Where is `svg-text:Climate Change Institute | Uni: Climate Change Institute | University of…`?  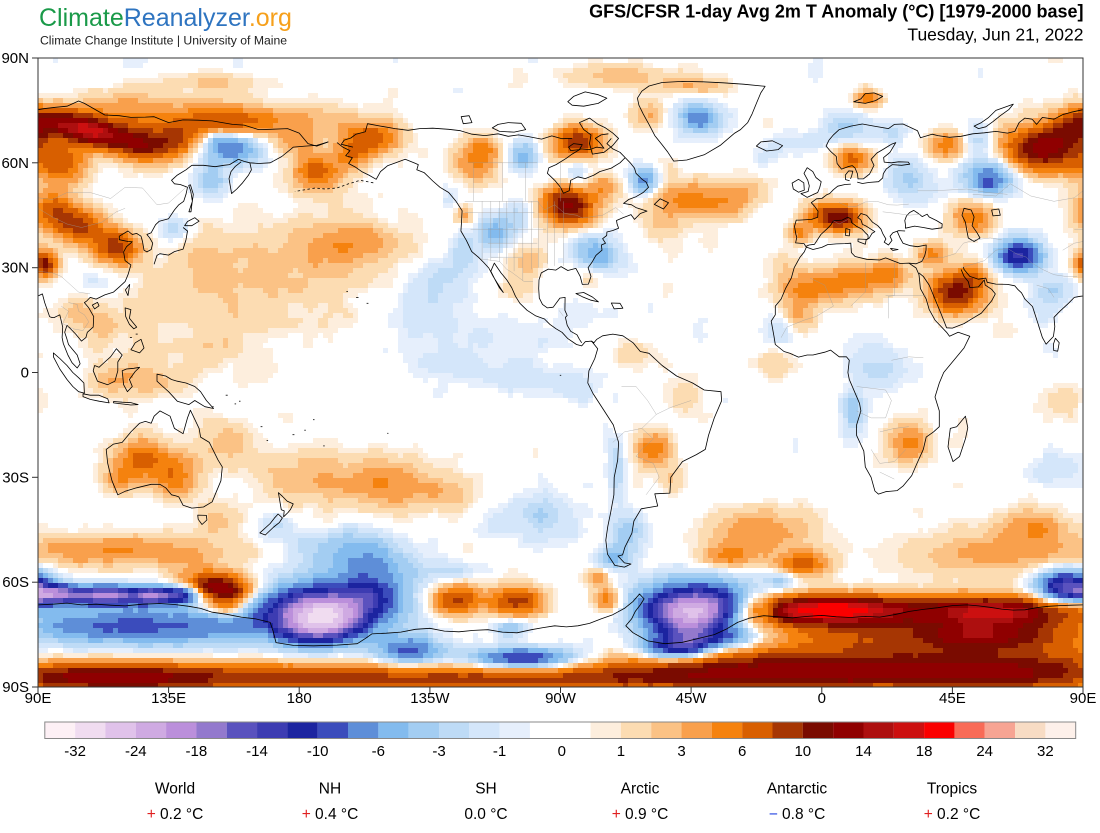
svg-text:Climate Change Institute | Uni: Climate Change Institute | University of… is located at coordinates (163, 41).